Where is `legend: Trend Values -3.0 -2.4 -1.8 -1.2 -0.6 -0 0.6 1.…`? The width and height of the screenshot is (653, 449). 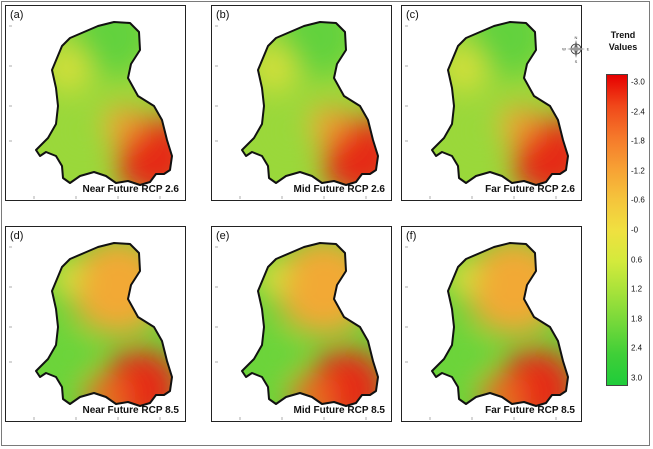
legend: Trend Values -3.0 -2.4 -1.8 -1.2 -0.6 -0 0.6 1.… is located at coordinates (624, 210).